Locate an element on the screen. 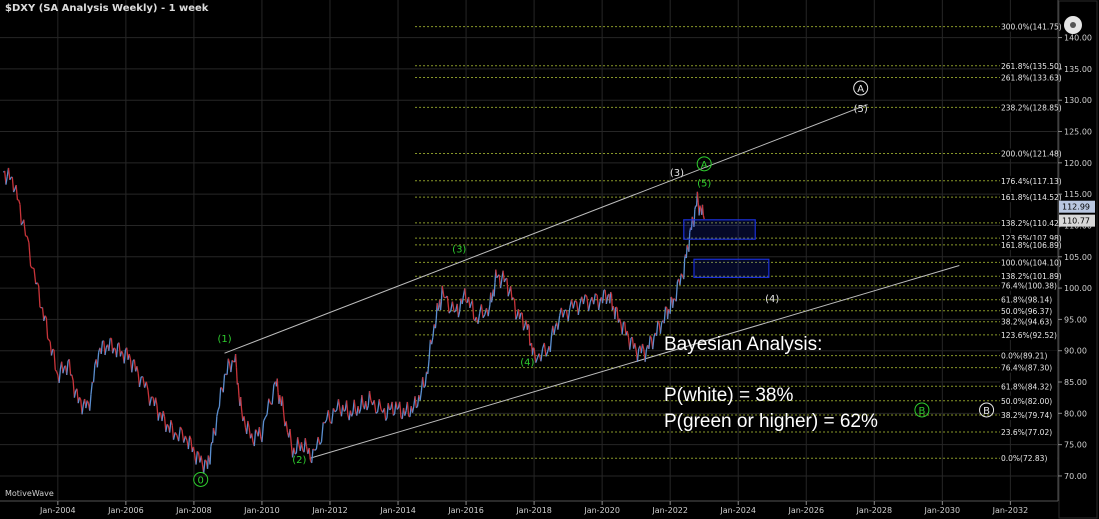 Image resolution: width=1099 pixels, height=519 pixels. x-tick-label: Jan-2010 is located at coordinates (261, 510).